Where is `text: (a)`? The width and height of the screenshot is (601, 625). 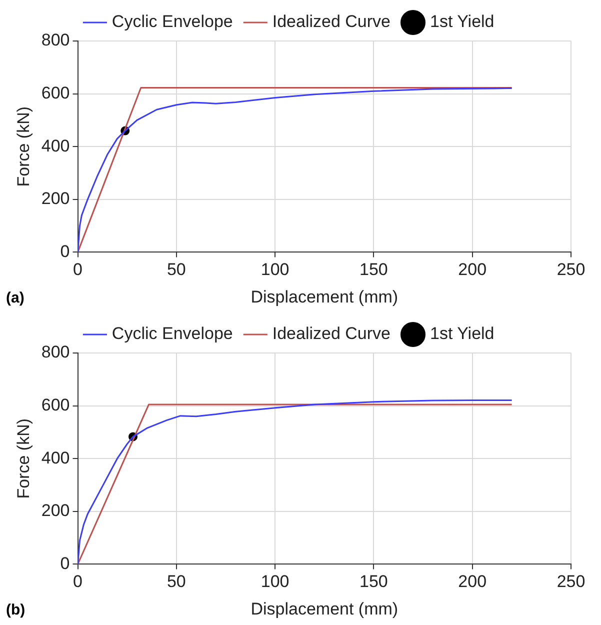 text: (a) is located at coordinates (15, 298).